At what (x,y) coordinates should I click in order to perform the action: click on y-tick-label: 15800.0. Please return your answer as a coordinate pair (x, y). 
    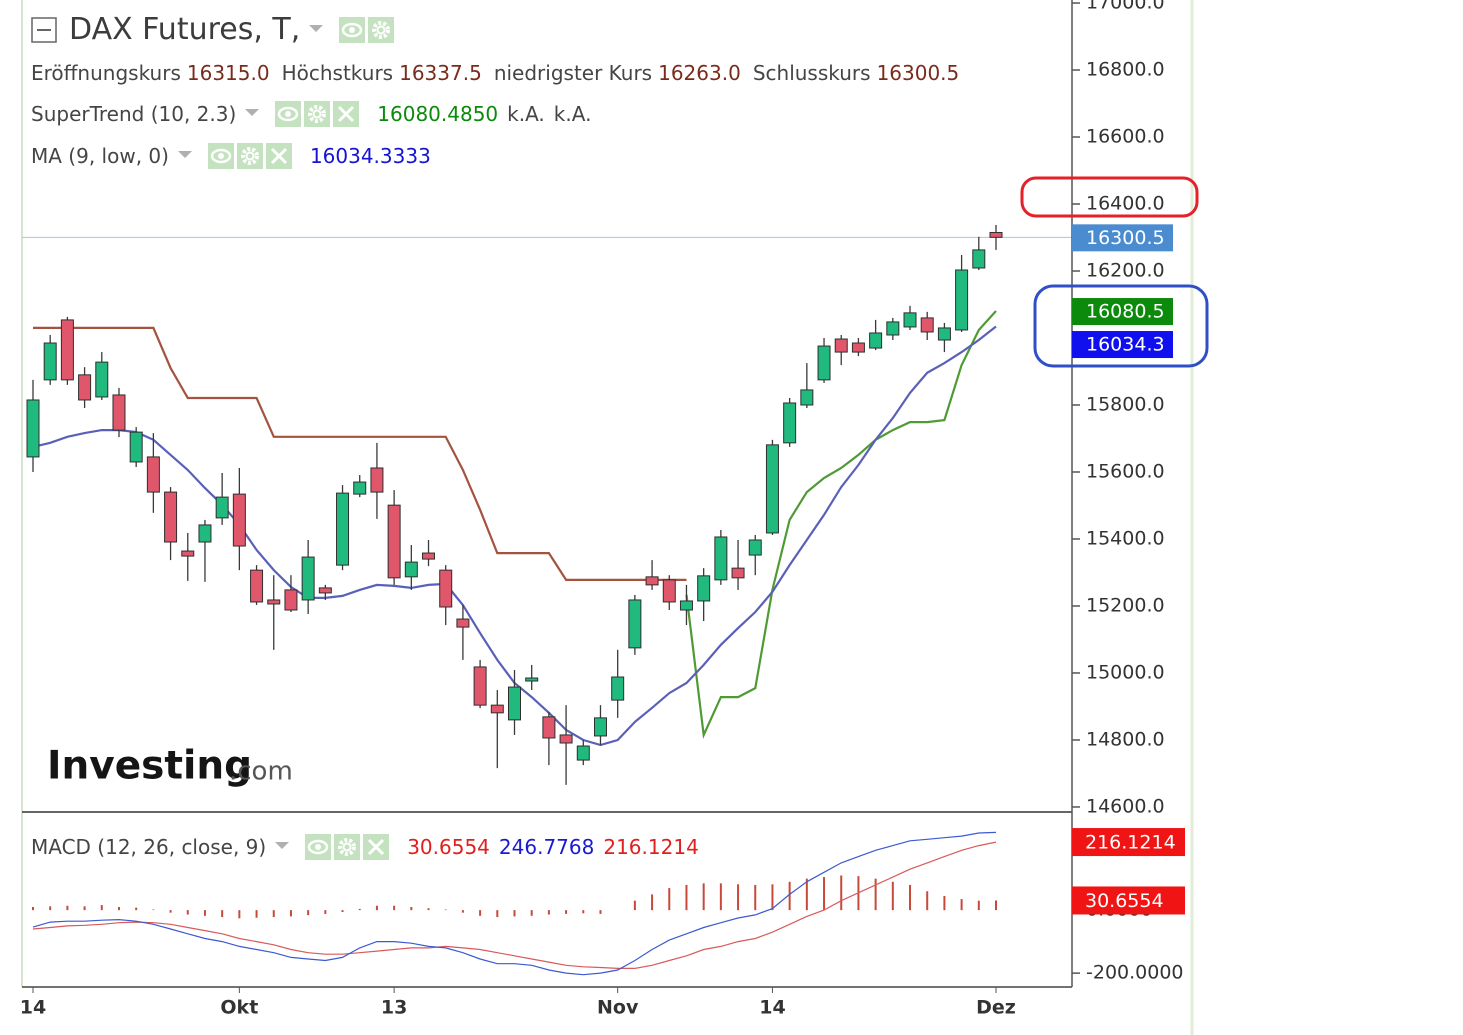
    Looking at the image, I should click on (1125, 404).